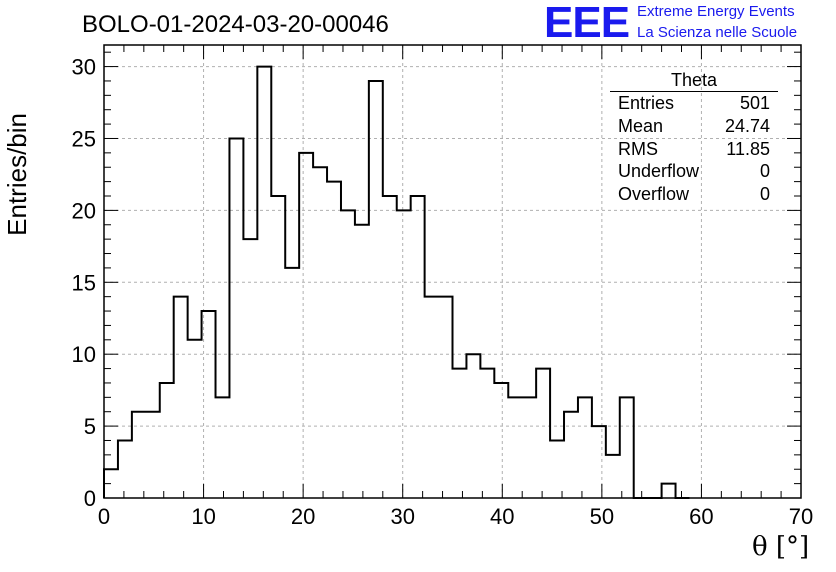 This screenshot has height=572, width=836. What do you see at coordinates (638, 148) in the screenshot?
I see `stats-label: RMS` at bounding box center [638, 148].